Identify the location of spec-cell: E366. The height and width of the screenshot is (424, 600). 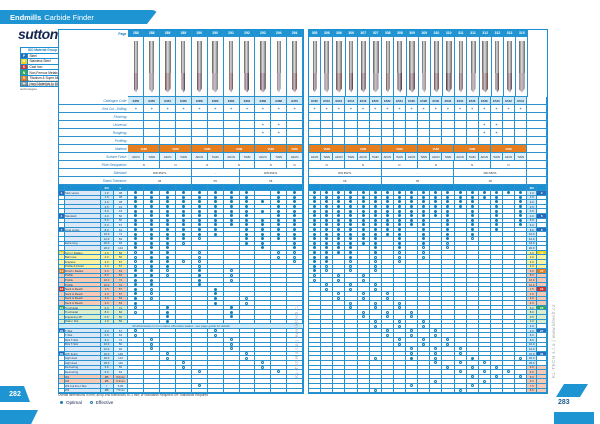
(263, 101).